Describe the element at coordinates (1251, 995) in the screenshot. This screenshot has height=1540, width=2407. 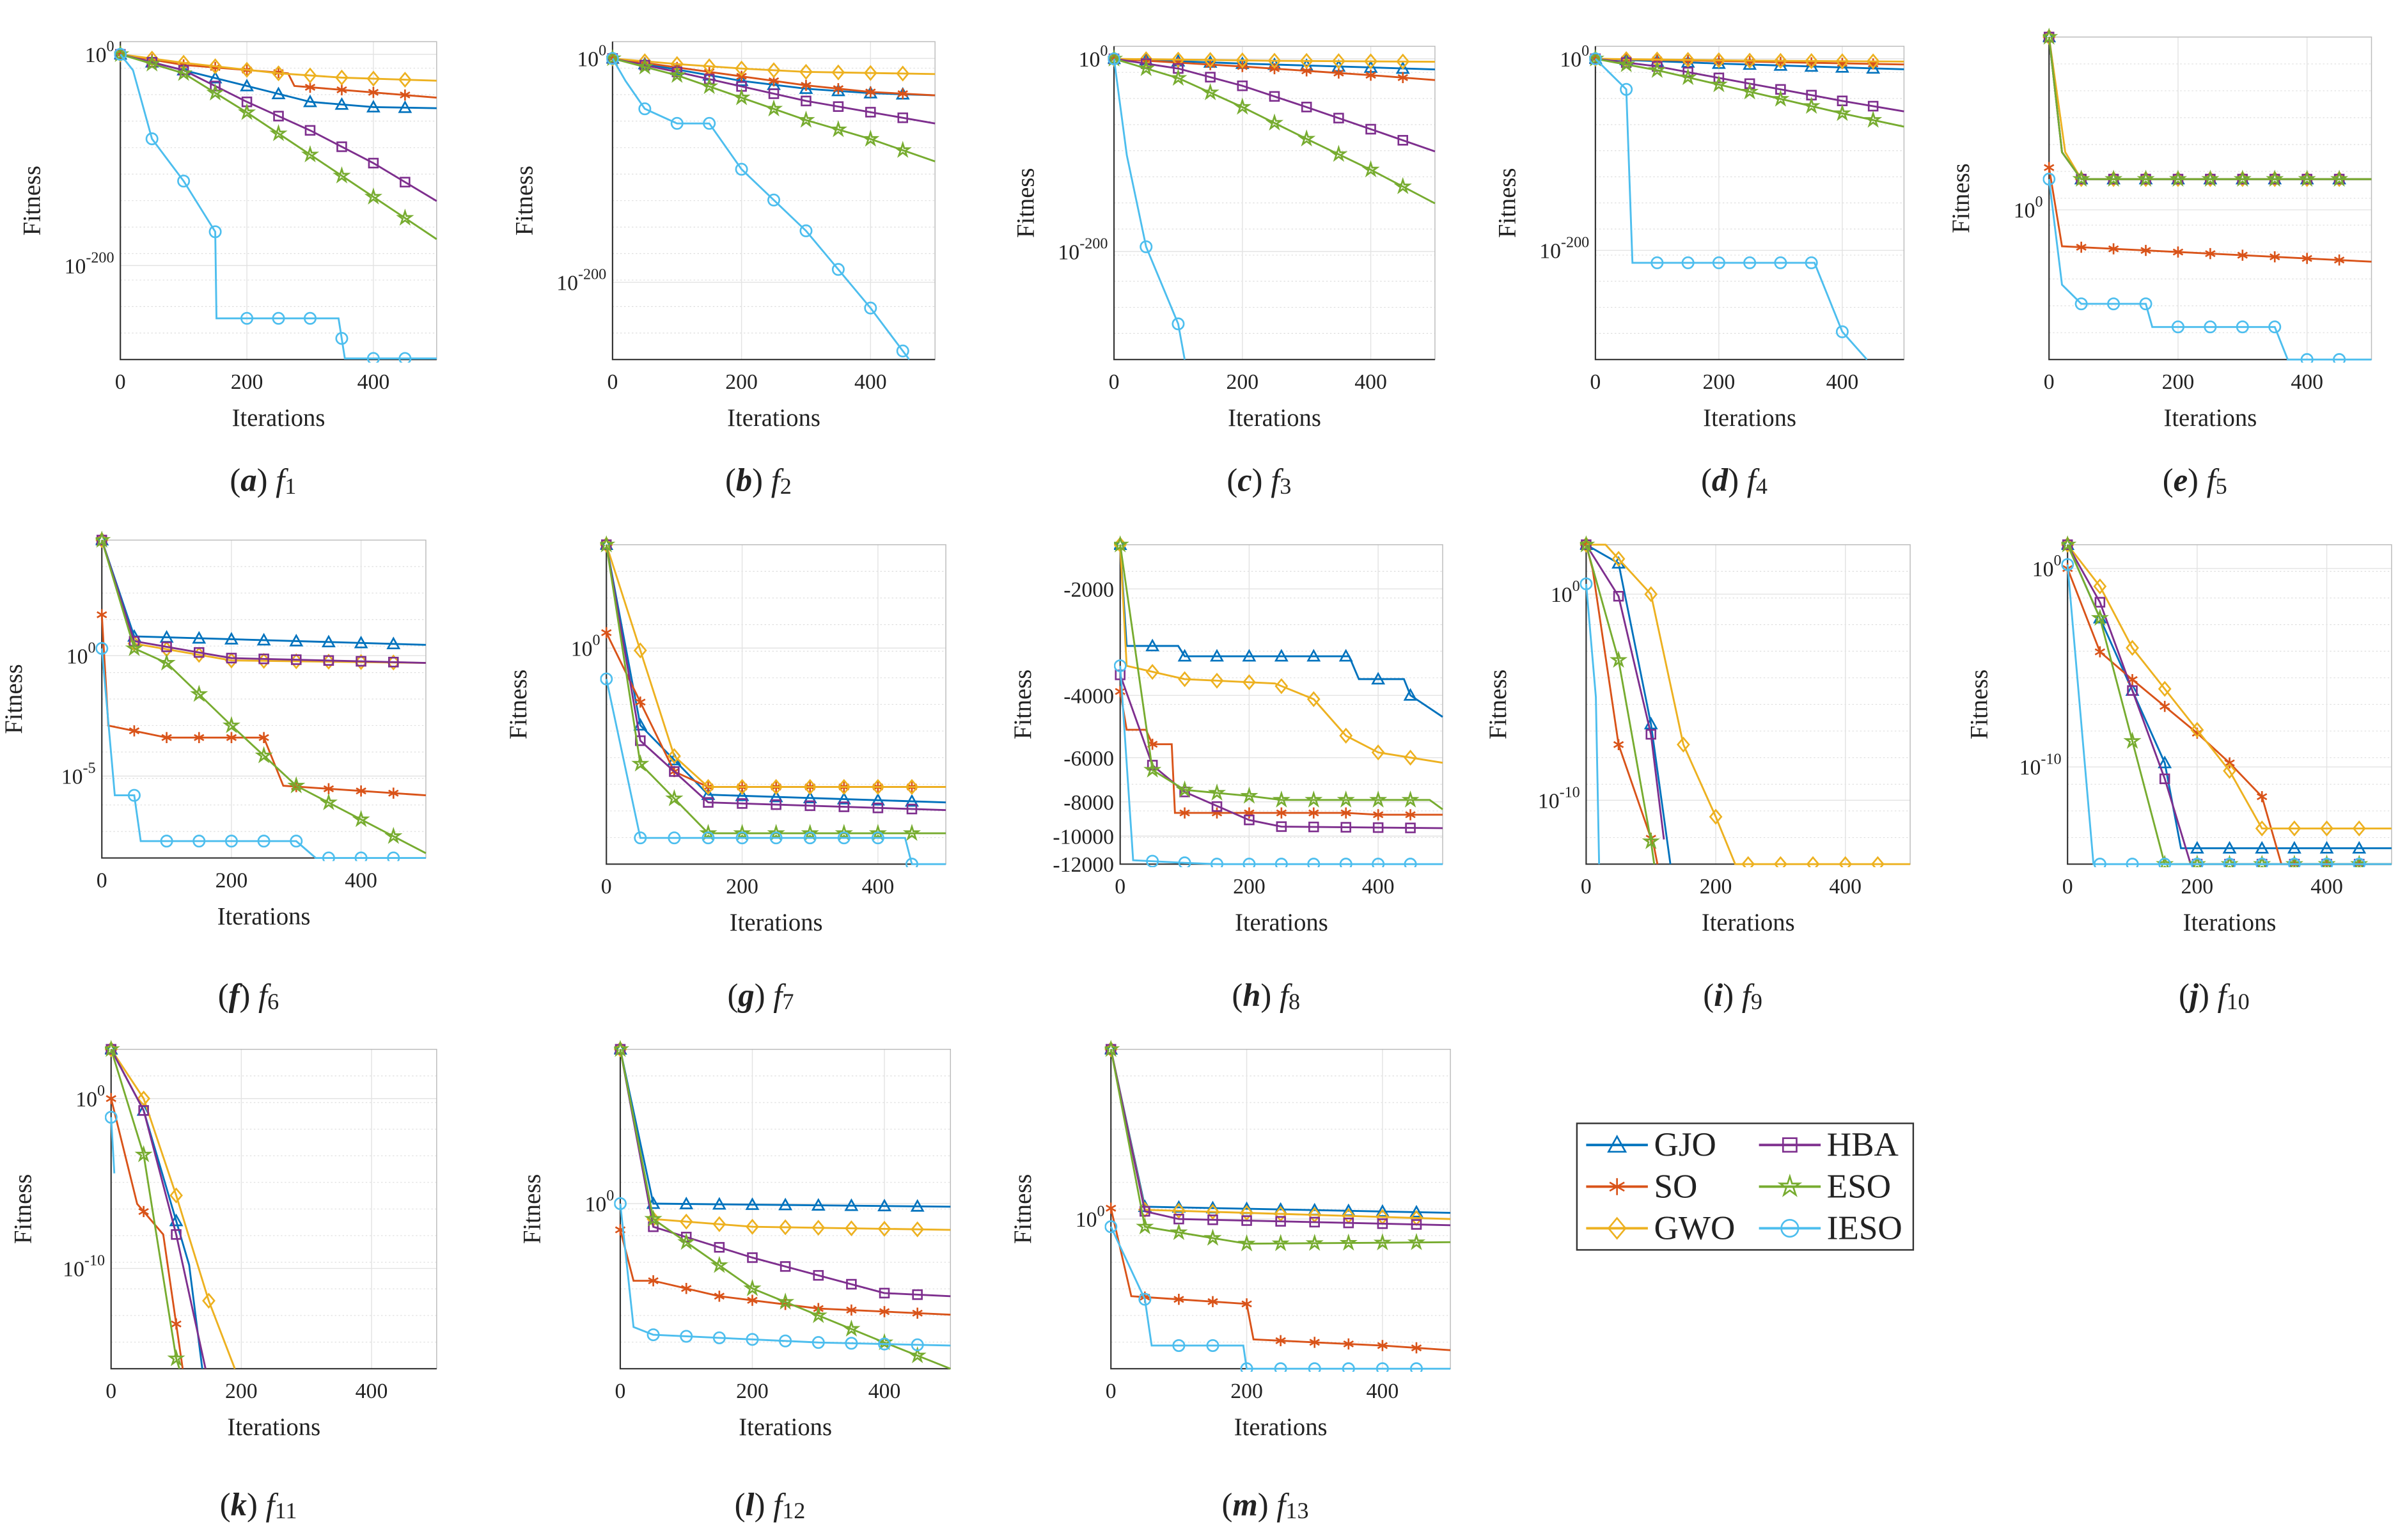
I see `caption-letter: h` at that location.